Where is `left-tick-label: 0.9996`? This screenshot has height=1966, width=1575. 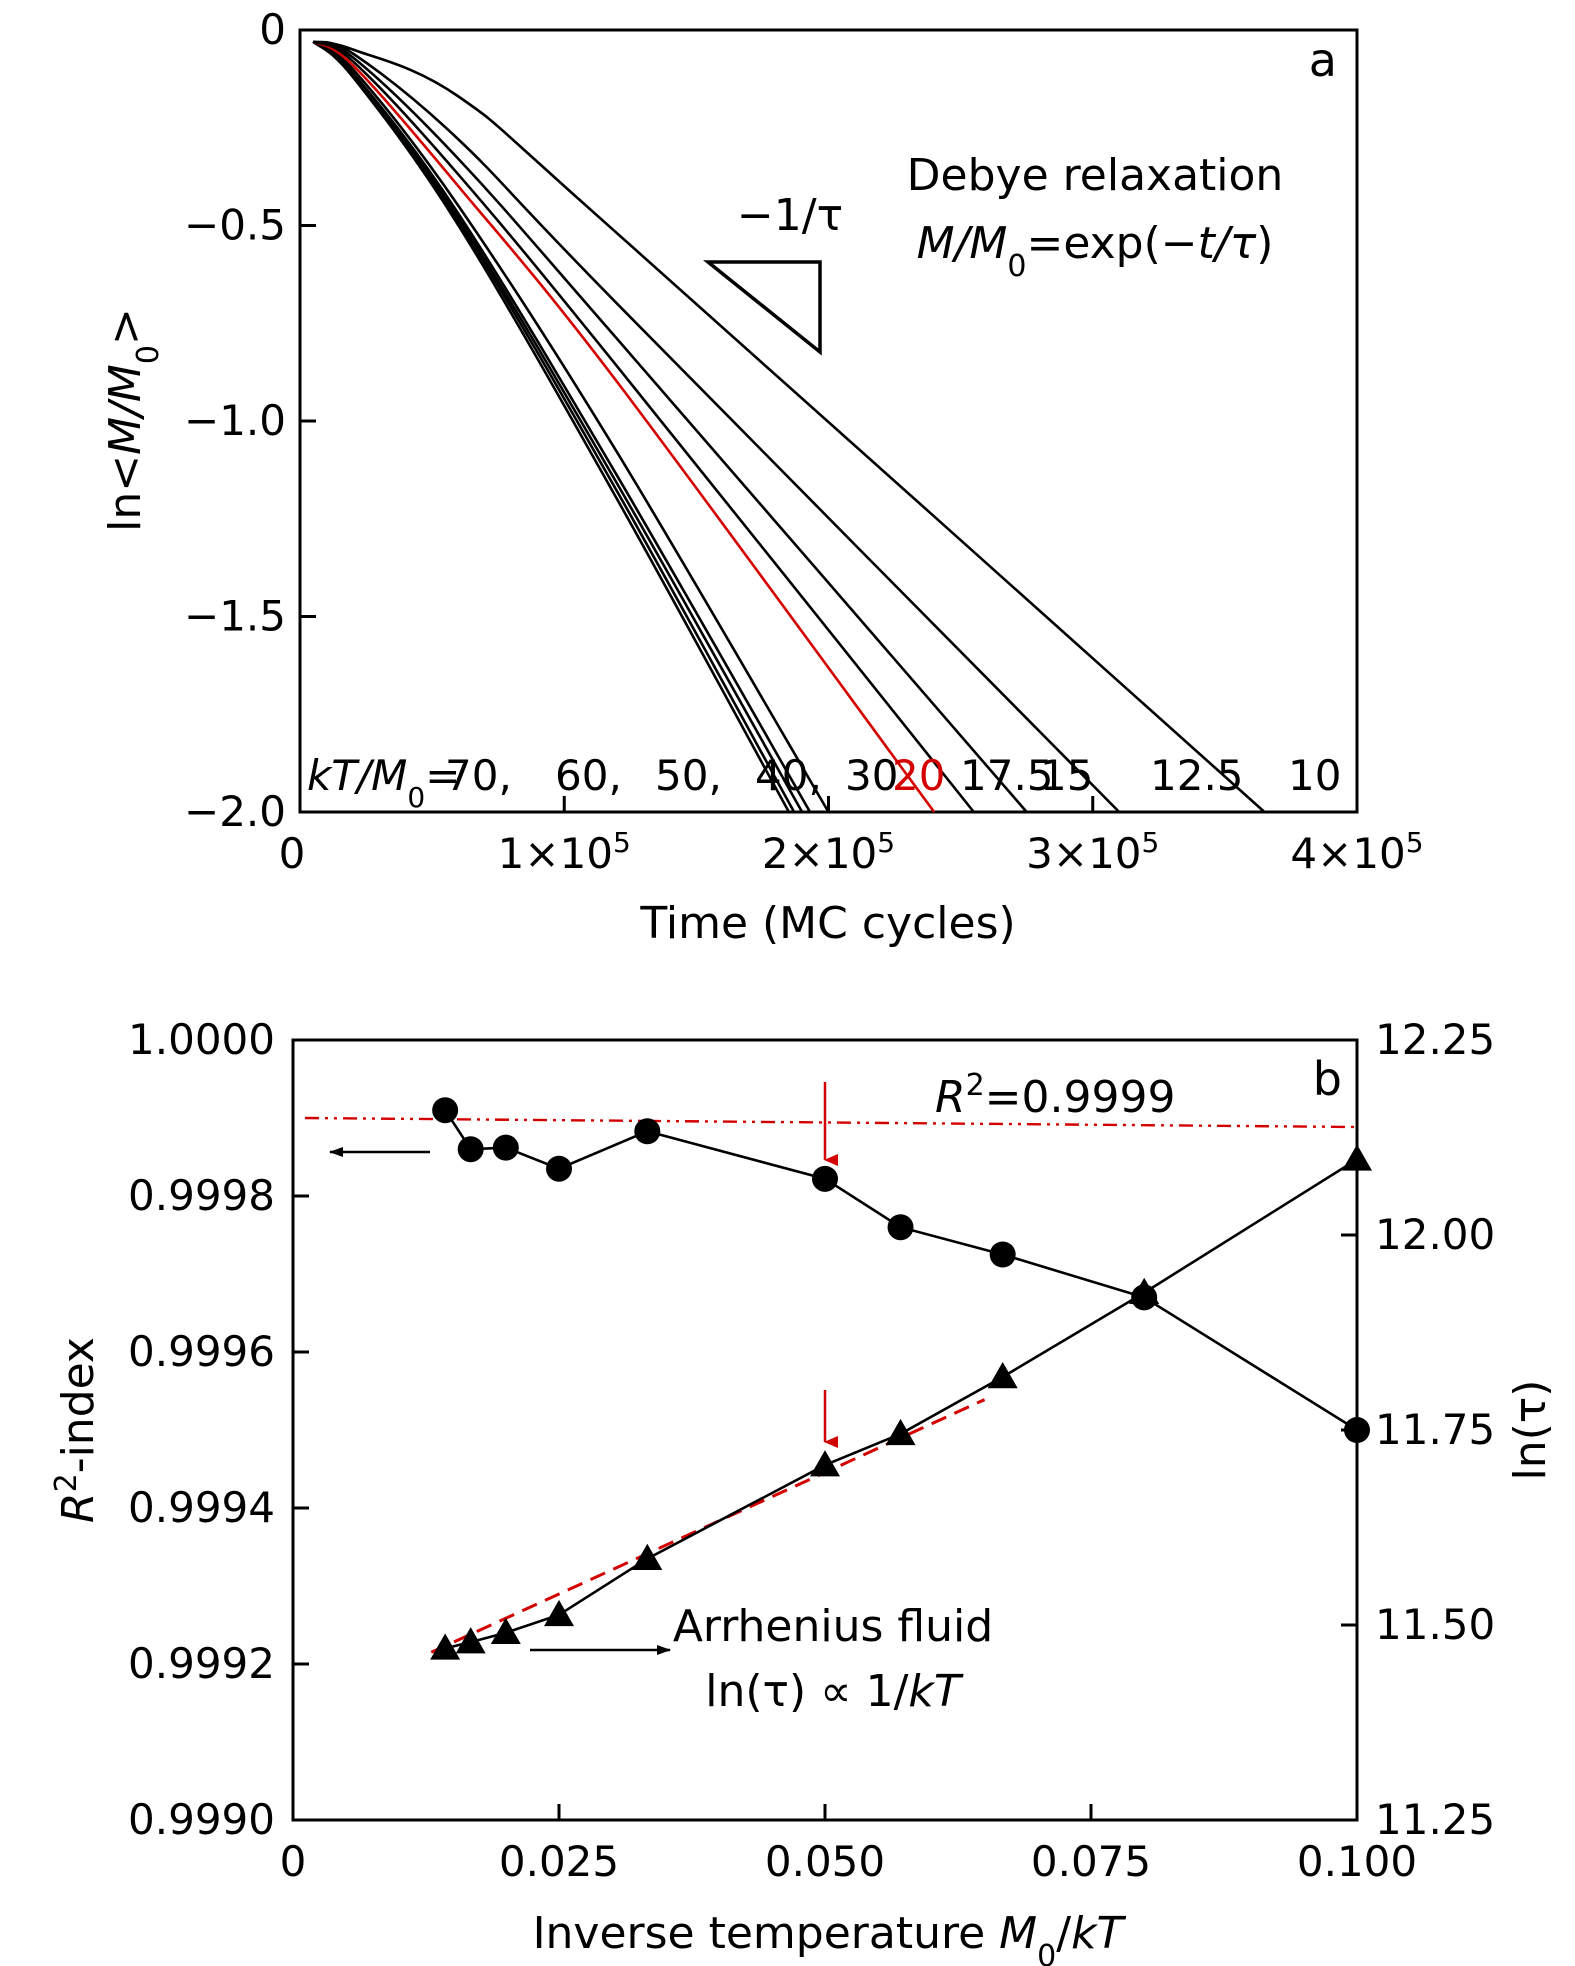
left-tick-label: 0.9996 is located at coordinates (201, 1351).